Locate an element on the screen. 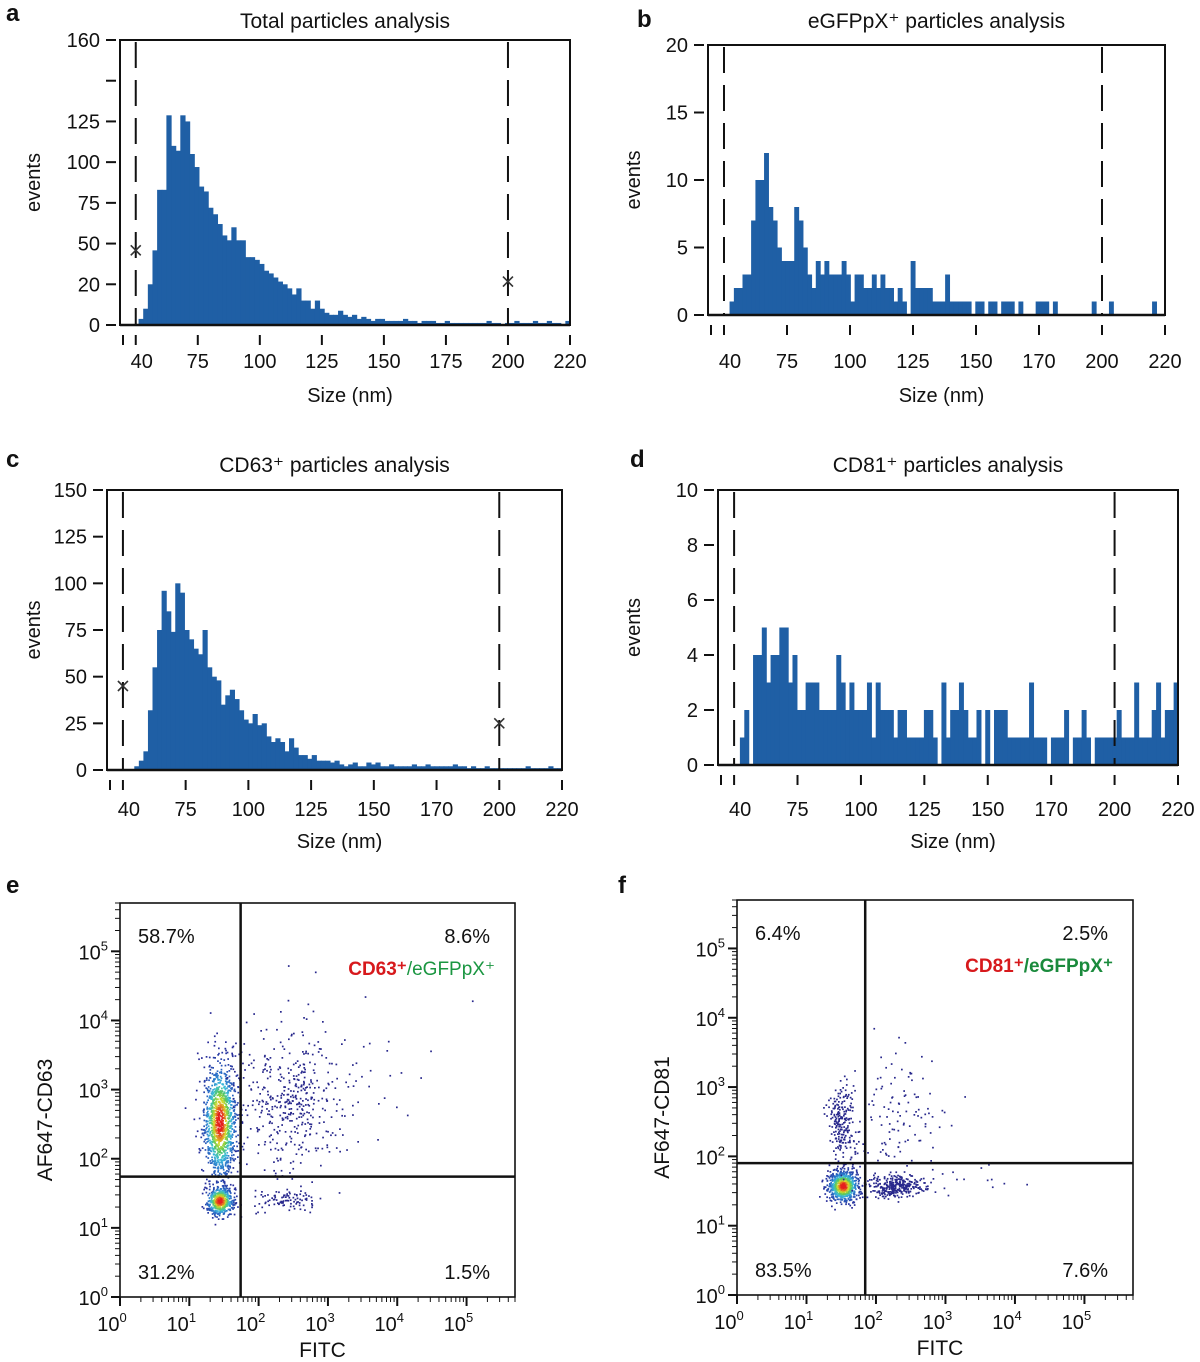 The width and height of the screenshot is (1200, 1362). y-axis-label: events is located at coordinates (634, 627).